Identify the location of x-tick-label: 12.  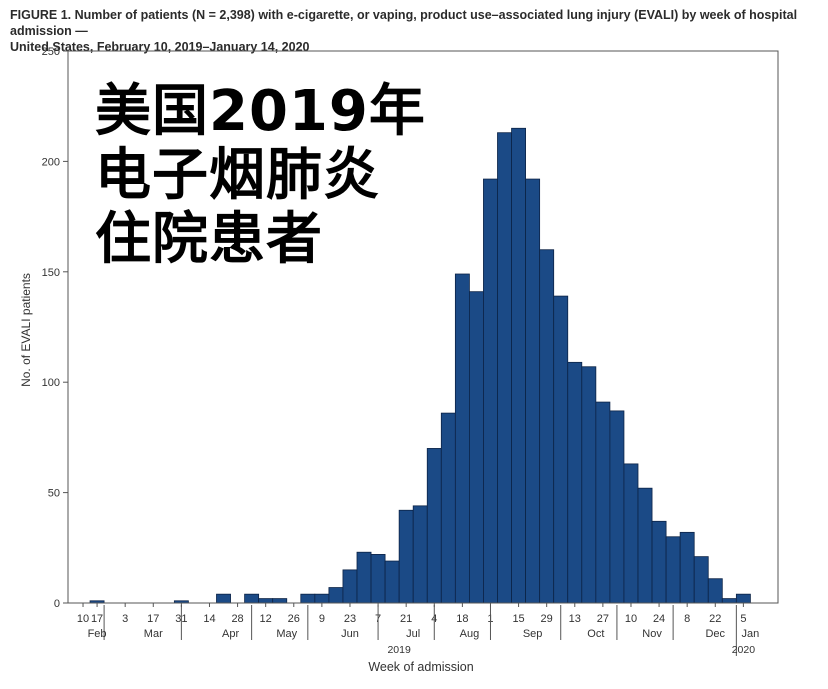
(266, 619).